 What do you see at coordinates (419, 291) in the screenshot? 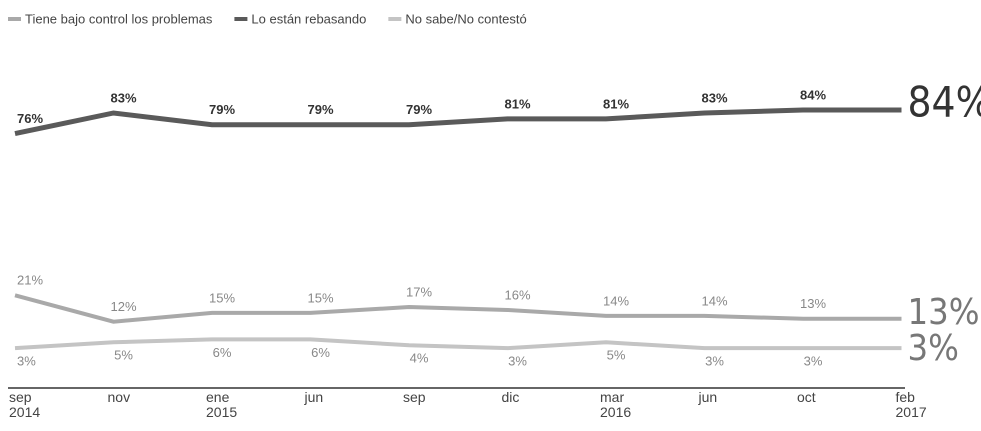
I see `value-label: 17%` at bounding box center [419, 291].